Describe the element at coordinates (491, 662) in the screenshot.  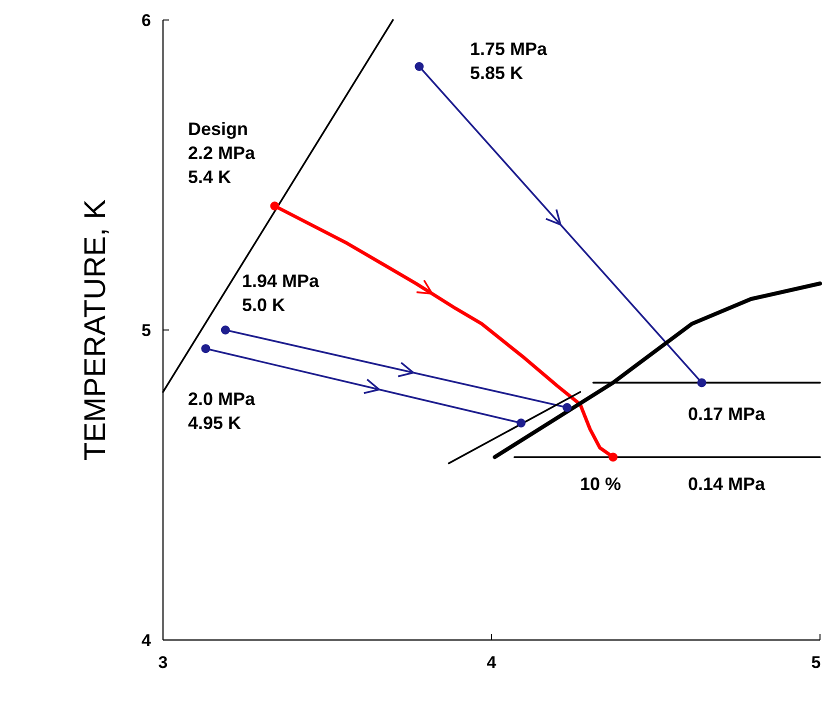
I see `x-tick-label: 4` at that location.